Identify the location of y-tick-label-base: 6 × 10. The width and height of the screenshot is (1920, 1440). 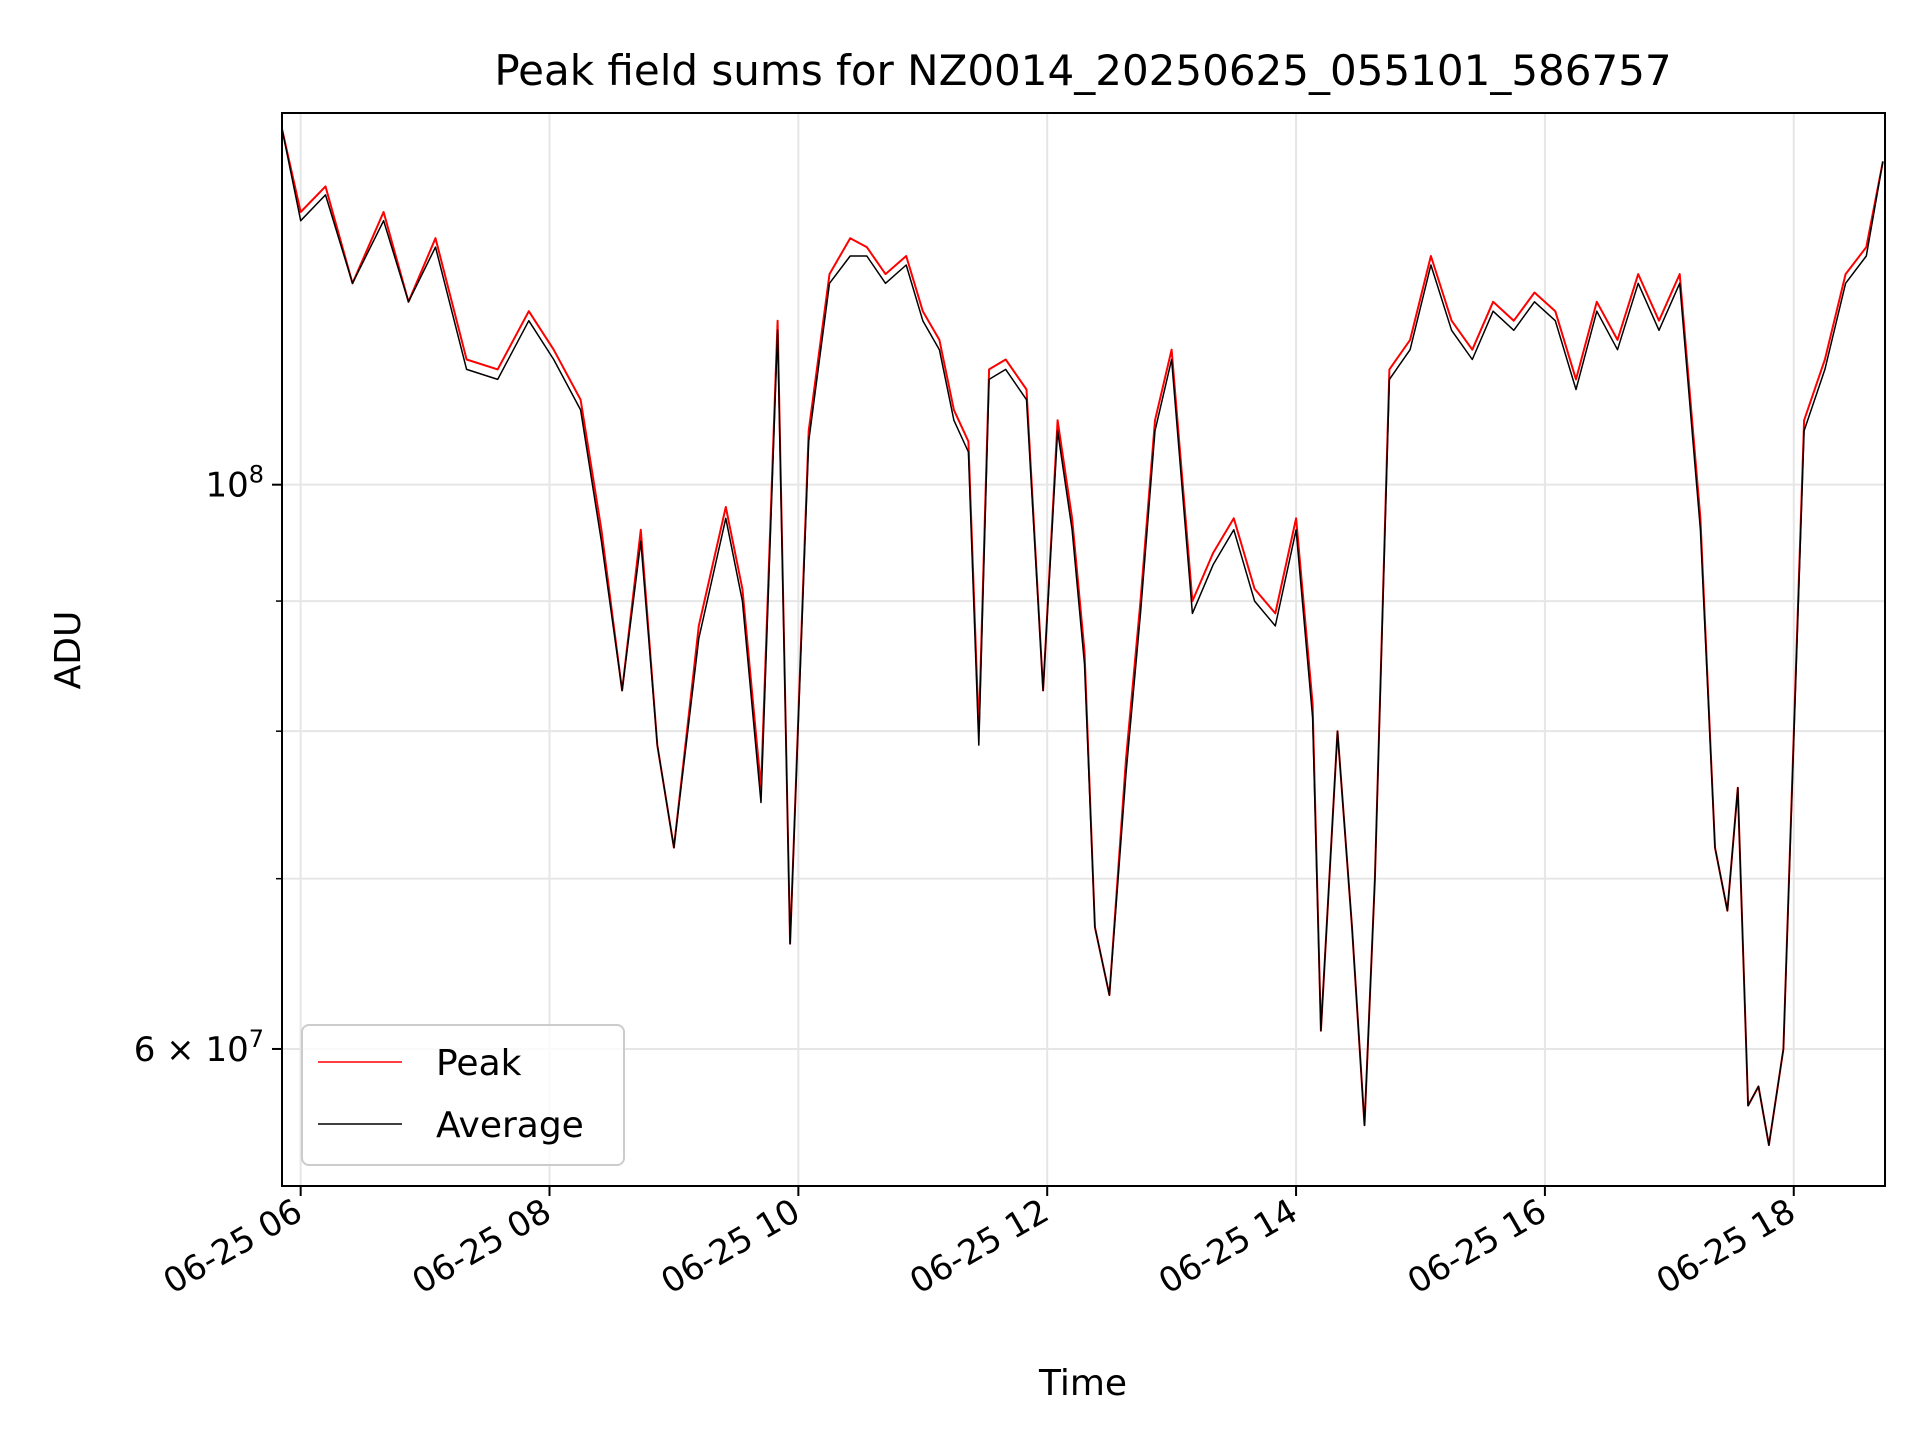
(191, 1050).